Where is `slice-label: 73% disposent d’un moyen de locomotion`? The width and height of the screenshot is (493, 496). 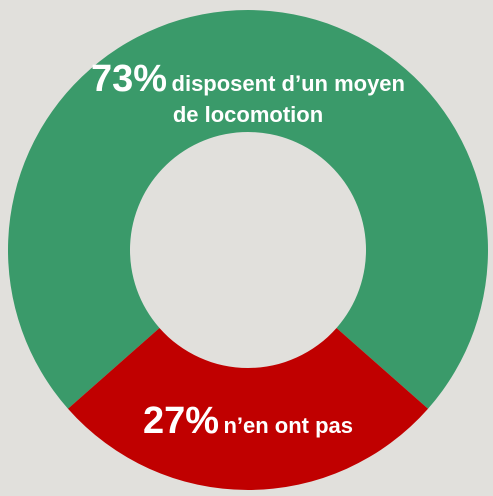
slice-label: 73% disposent d’un moyen de locomotion is located at coordinates (248, 92).